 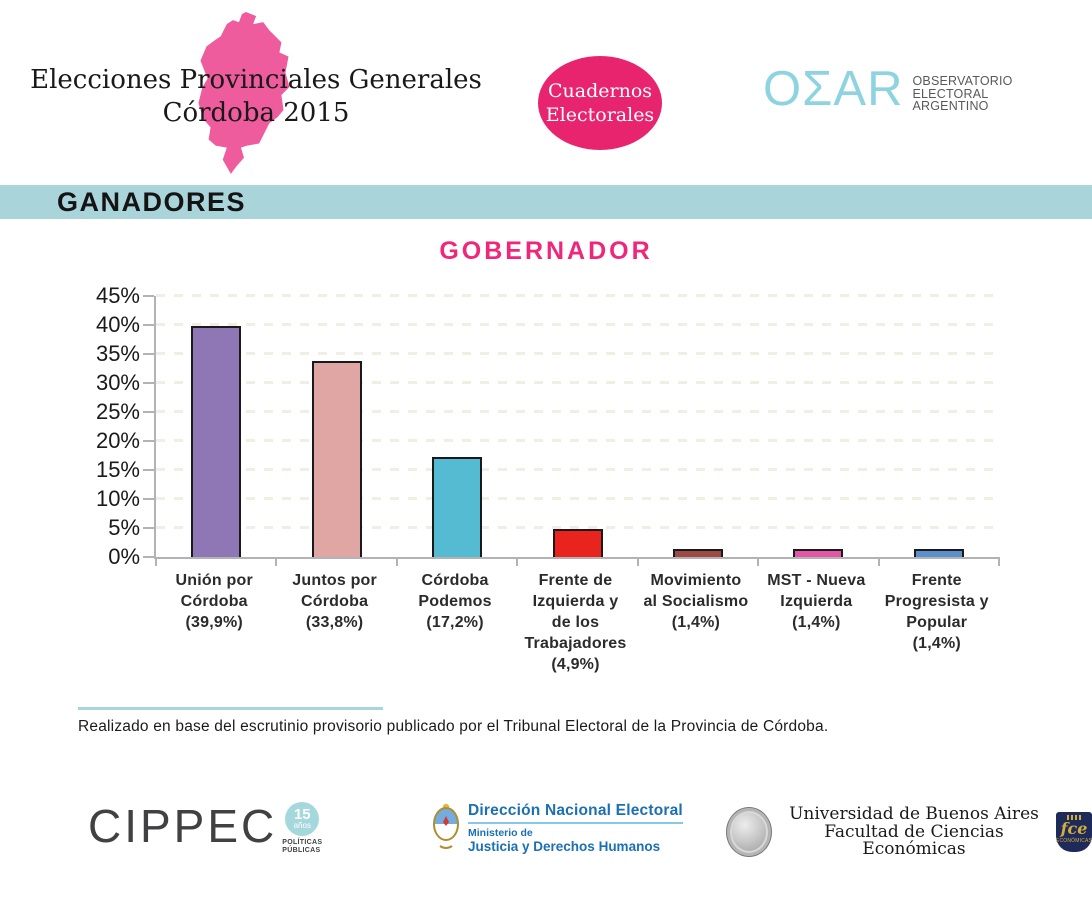 I want to click on x-category-label-5: Movimiento al Socialismo (1,4%), so click(x=696, y=601).